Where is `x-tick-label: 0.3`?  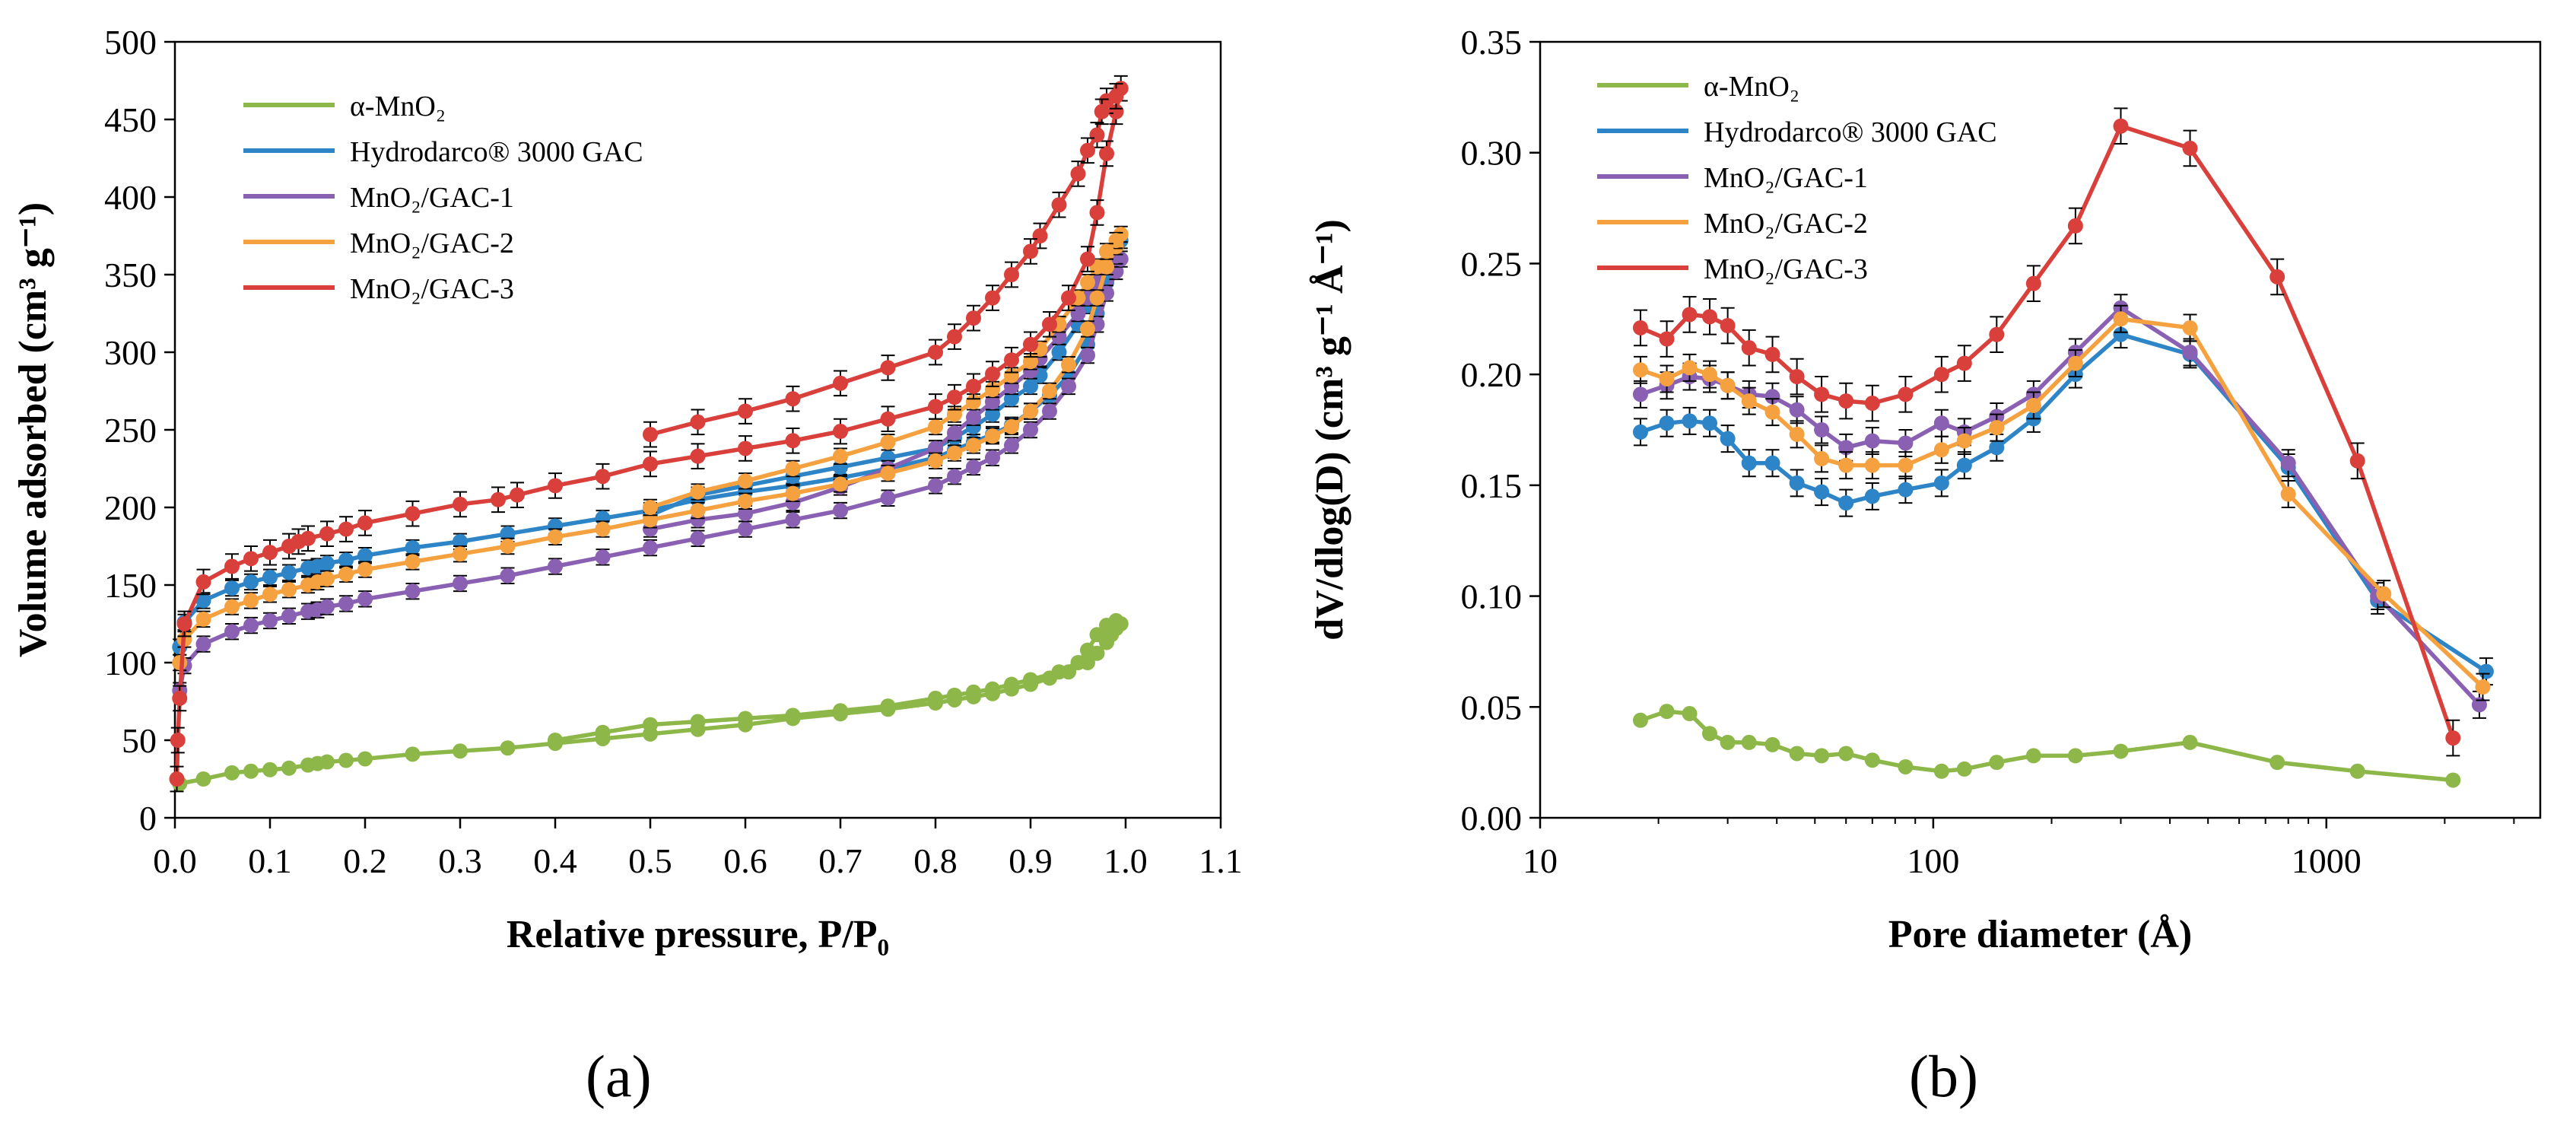 x-tick-label: 0.3 is located at coordinates (460, 861).